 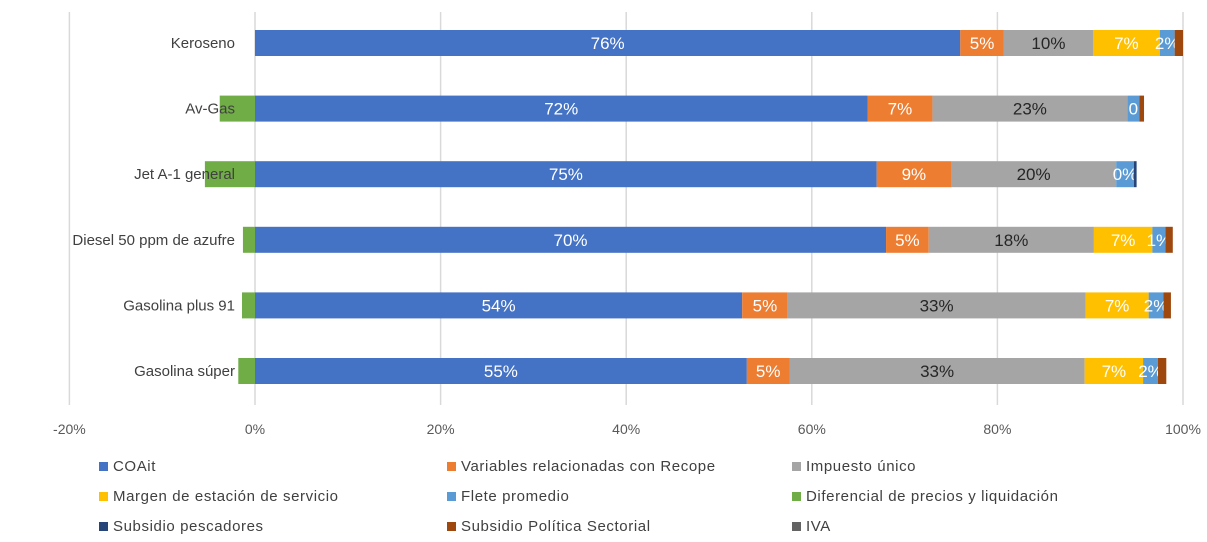 I want to click on legend-label: IVA, so click(x=818, y=526).